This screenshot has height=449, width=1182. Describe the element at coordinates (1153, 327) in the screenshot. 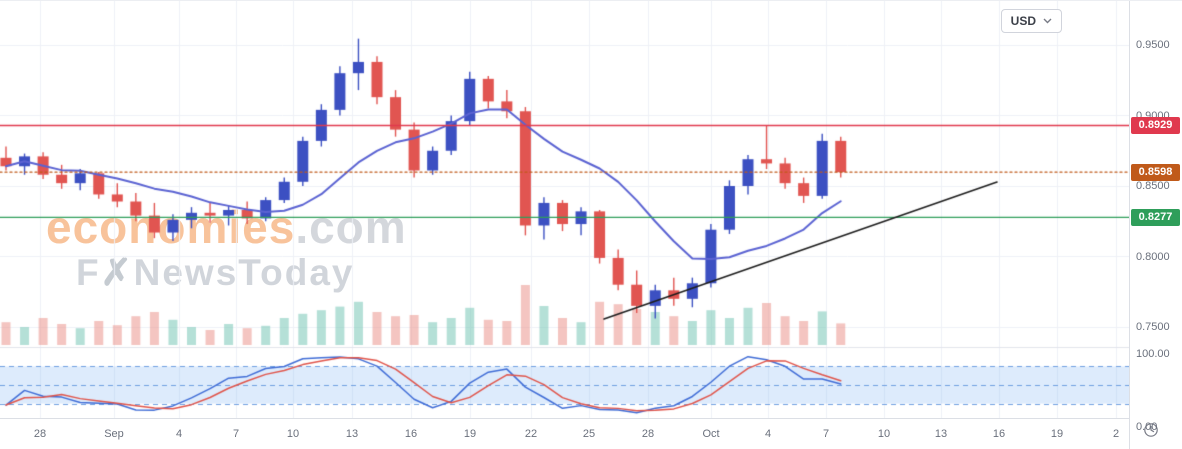

I see `price-axis-label: 0.7500` at that location.